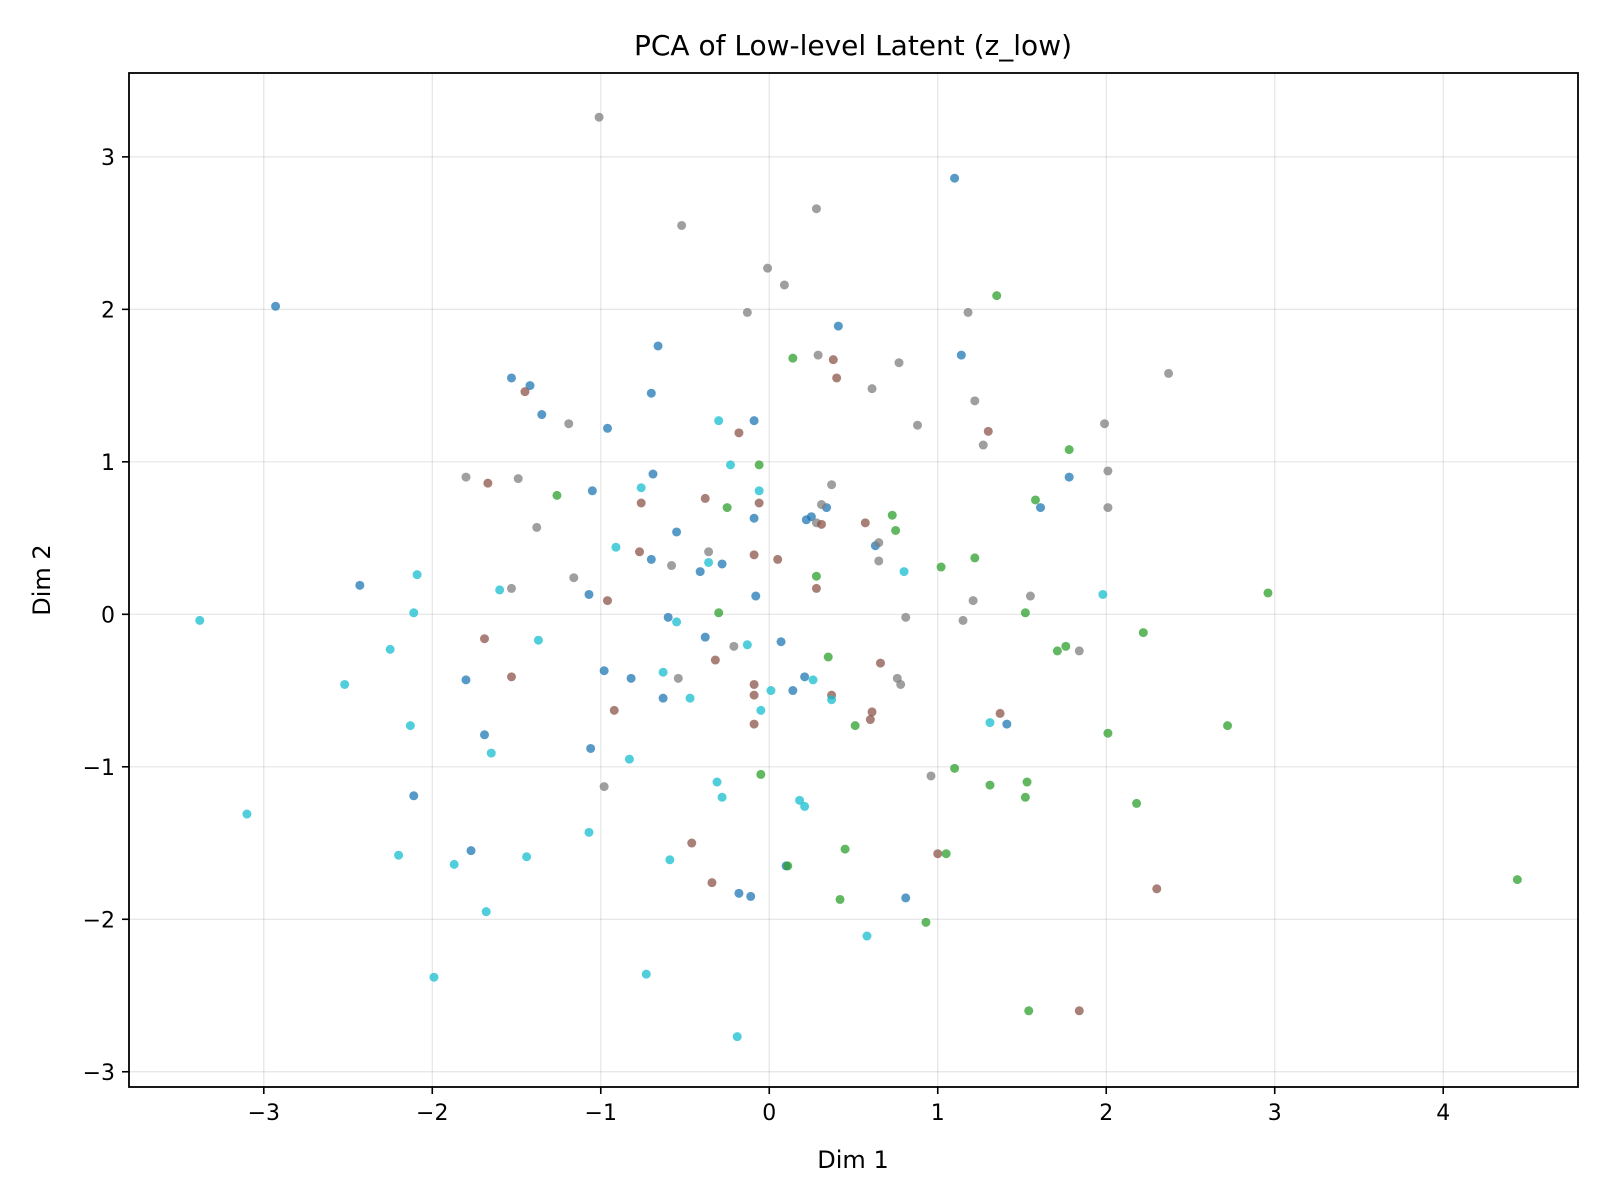 The width and height of the screenshot is (1600, 1200). What do you see at coordinates (1106, 1113) in the screenshot?
I see `x-tick-label: 2` at bounding box center [1106, 1113].